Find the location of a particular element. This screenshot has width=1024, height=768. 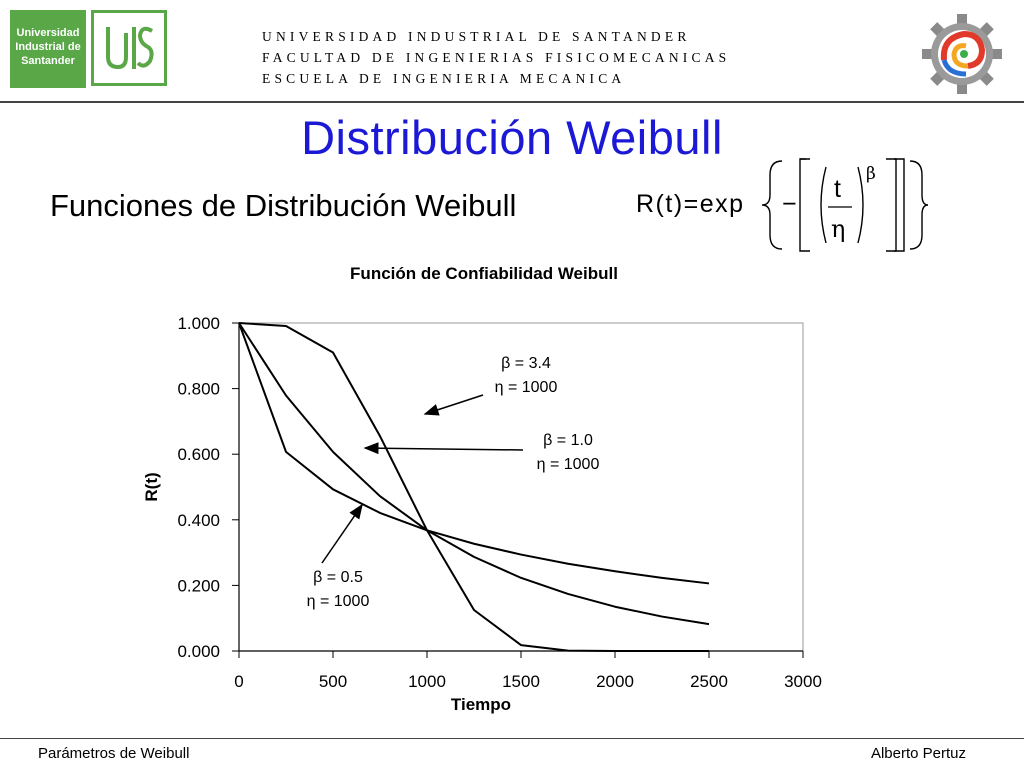

school-gear-logo is located at coordinates (962, 52).